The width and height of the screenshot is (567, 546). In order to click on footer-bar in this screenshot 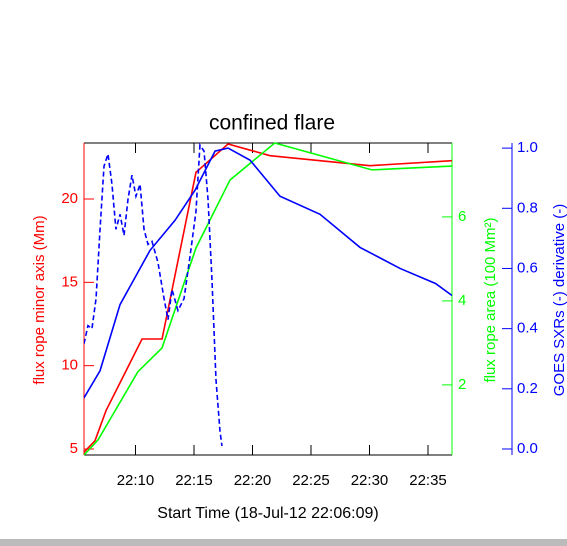, I will do `click(283, 542)`.